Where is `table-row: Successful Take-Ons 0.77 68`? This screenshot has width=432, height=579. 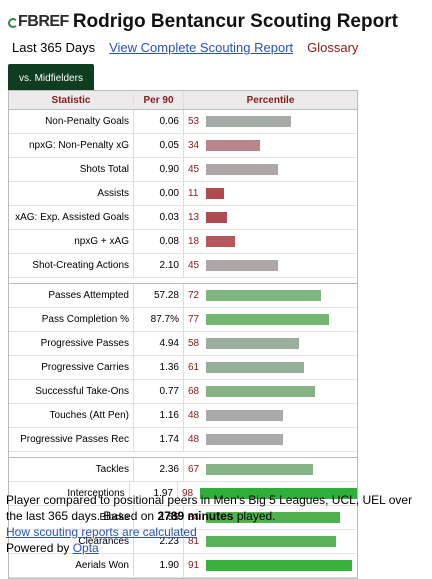 table-row: Successful Take-Ons 0.77 68 is located at coordinates (183, 392).